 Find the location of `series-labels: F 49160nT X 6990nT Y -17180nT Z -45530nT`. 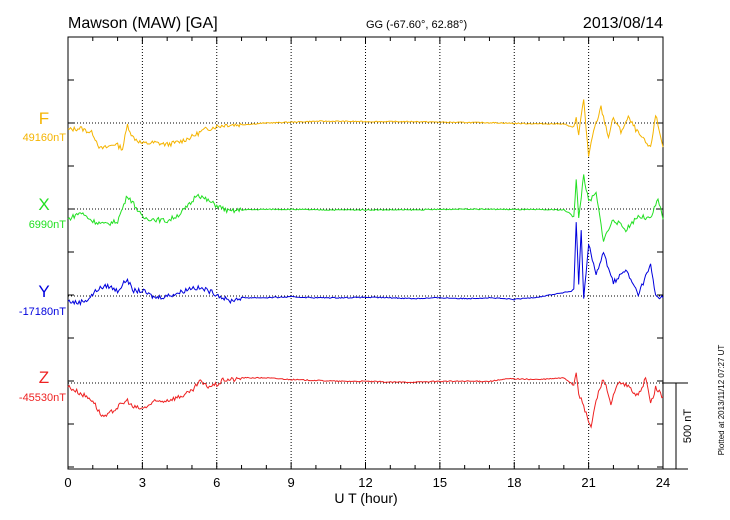

series-labels: F 49160nT X 6990nT Y -17180nT Z -45530nT is located at coordinates (42, 256).